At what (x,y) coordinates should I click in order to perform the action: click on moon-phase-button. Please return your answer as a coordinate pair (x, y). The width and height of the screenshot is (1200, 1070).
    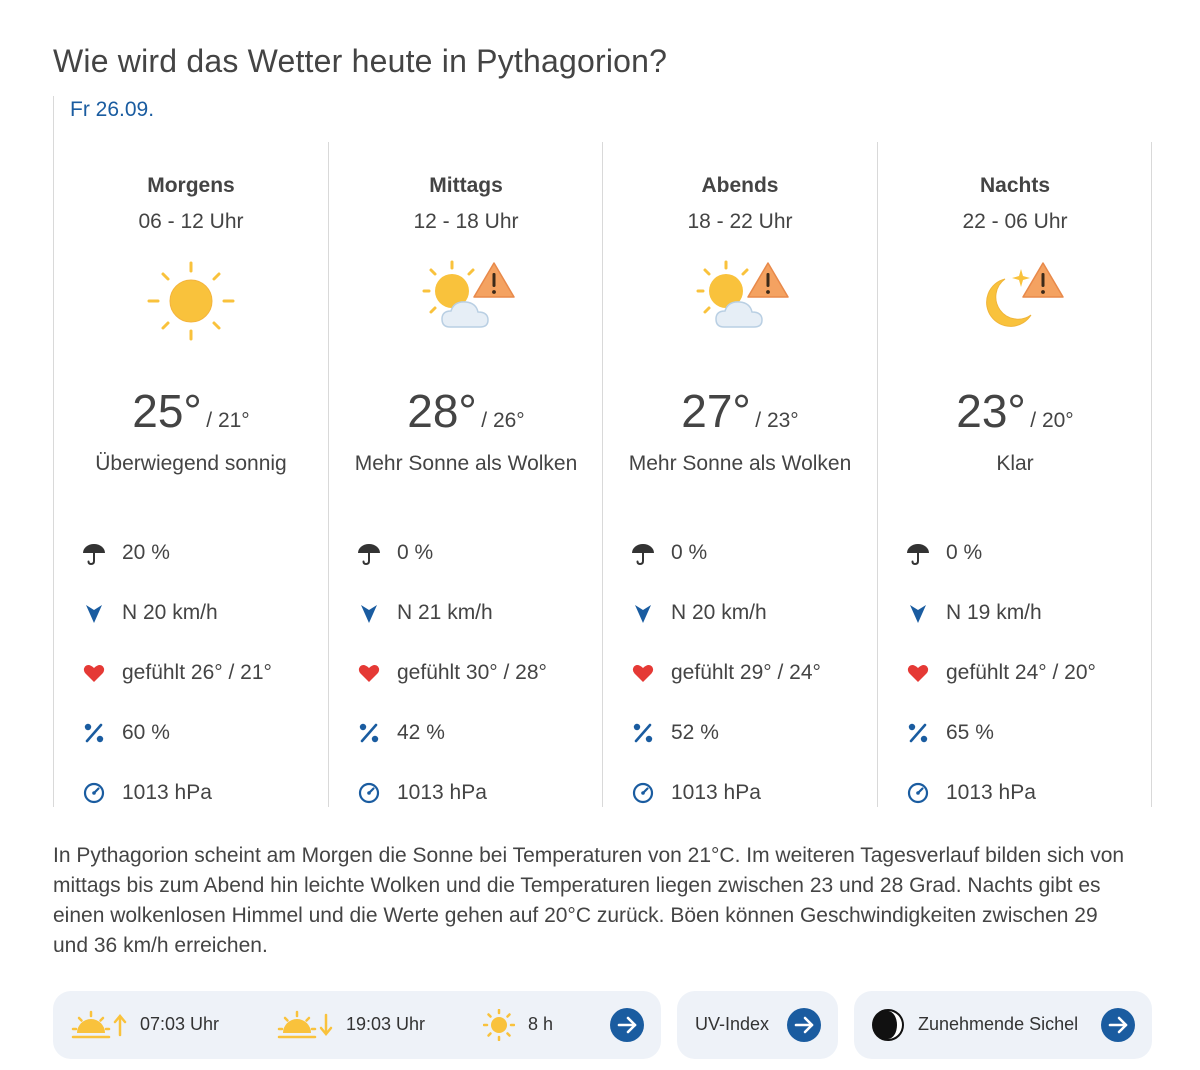
    Looking at the image, I should click on (1118, 1025).